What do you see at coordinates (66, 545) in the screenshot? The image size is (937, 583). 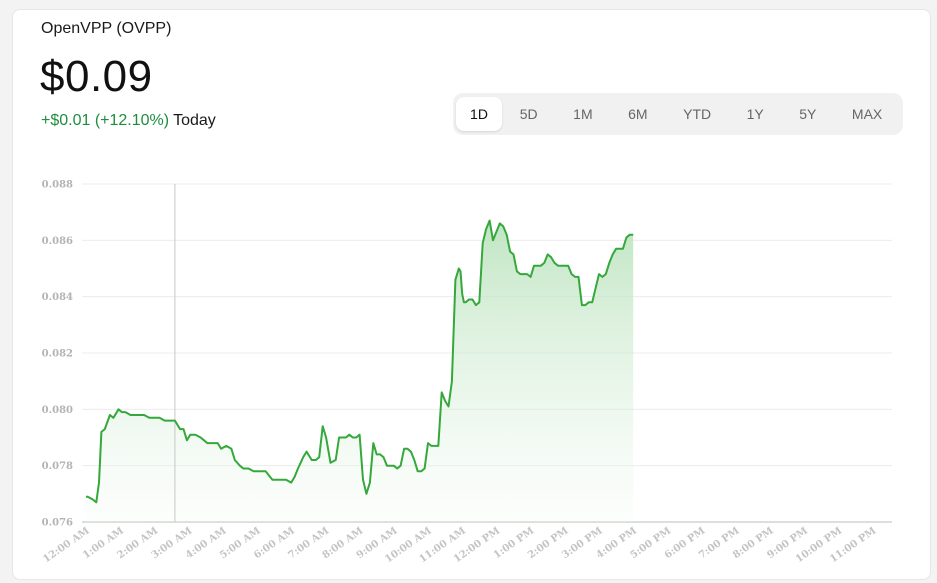 I see `x-tick-label: 12:00 AM` at bounding box center [66, 545].